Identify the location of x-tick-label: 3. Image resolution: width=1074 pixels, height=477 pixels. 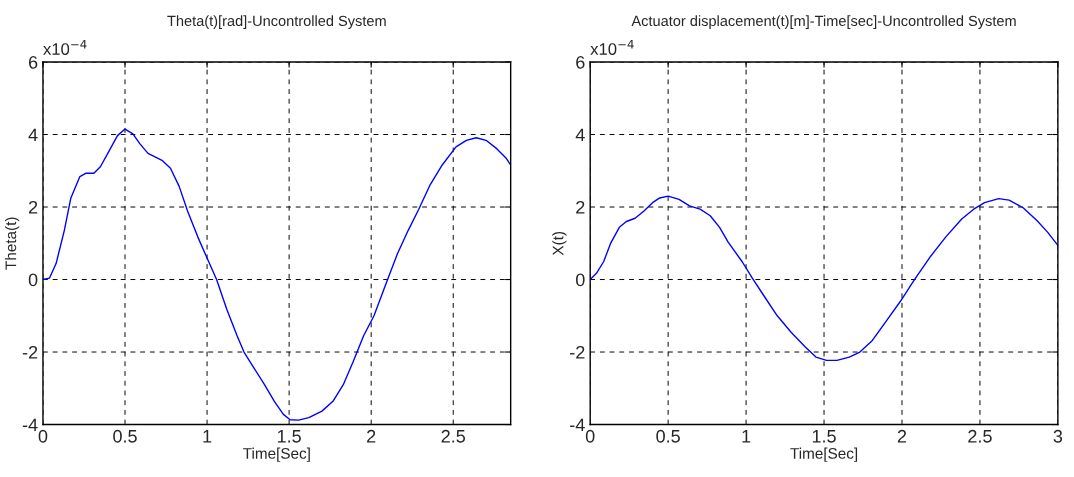
(1058, 436).